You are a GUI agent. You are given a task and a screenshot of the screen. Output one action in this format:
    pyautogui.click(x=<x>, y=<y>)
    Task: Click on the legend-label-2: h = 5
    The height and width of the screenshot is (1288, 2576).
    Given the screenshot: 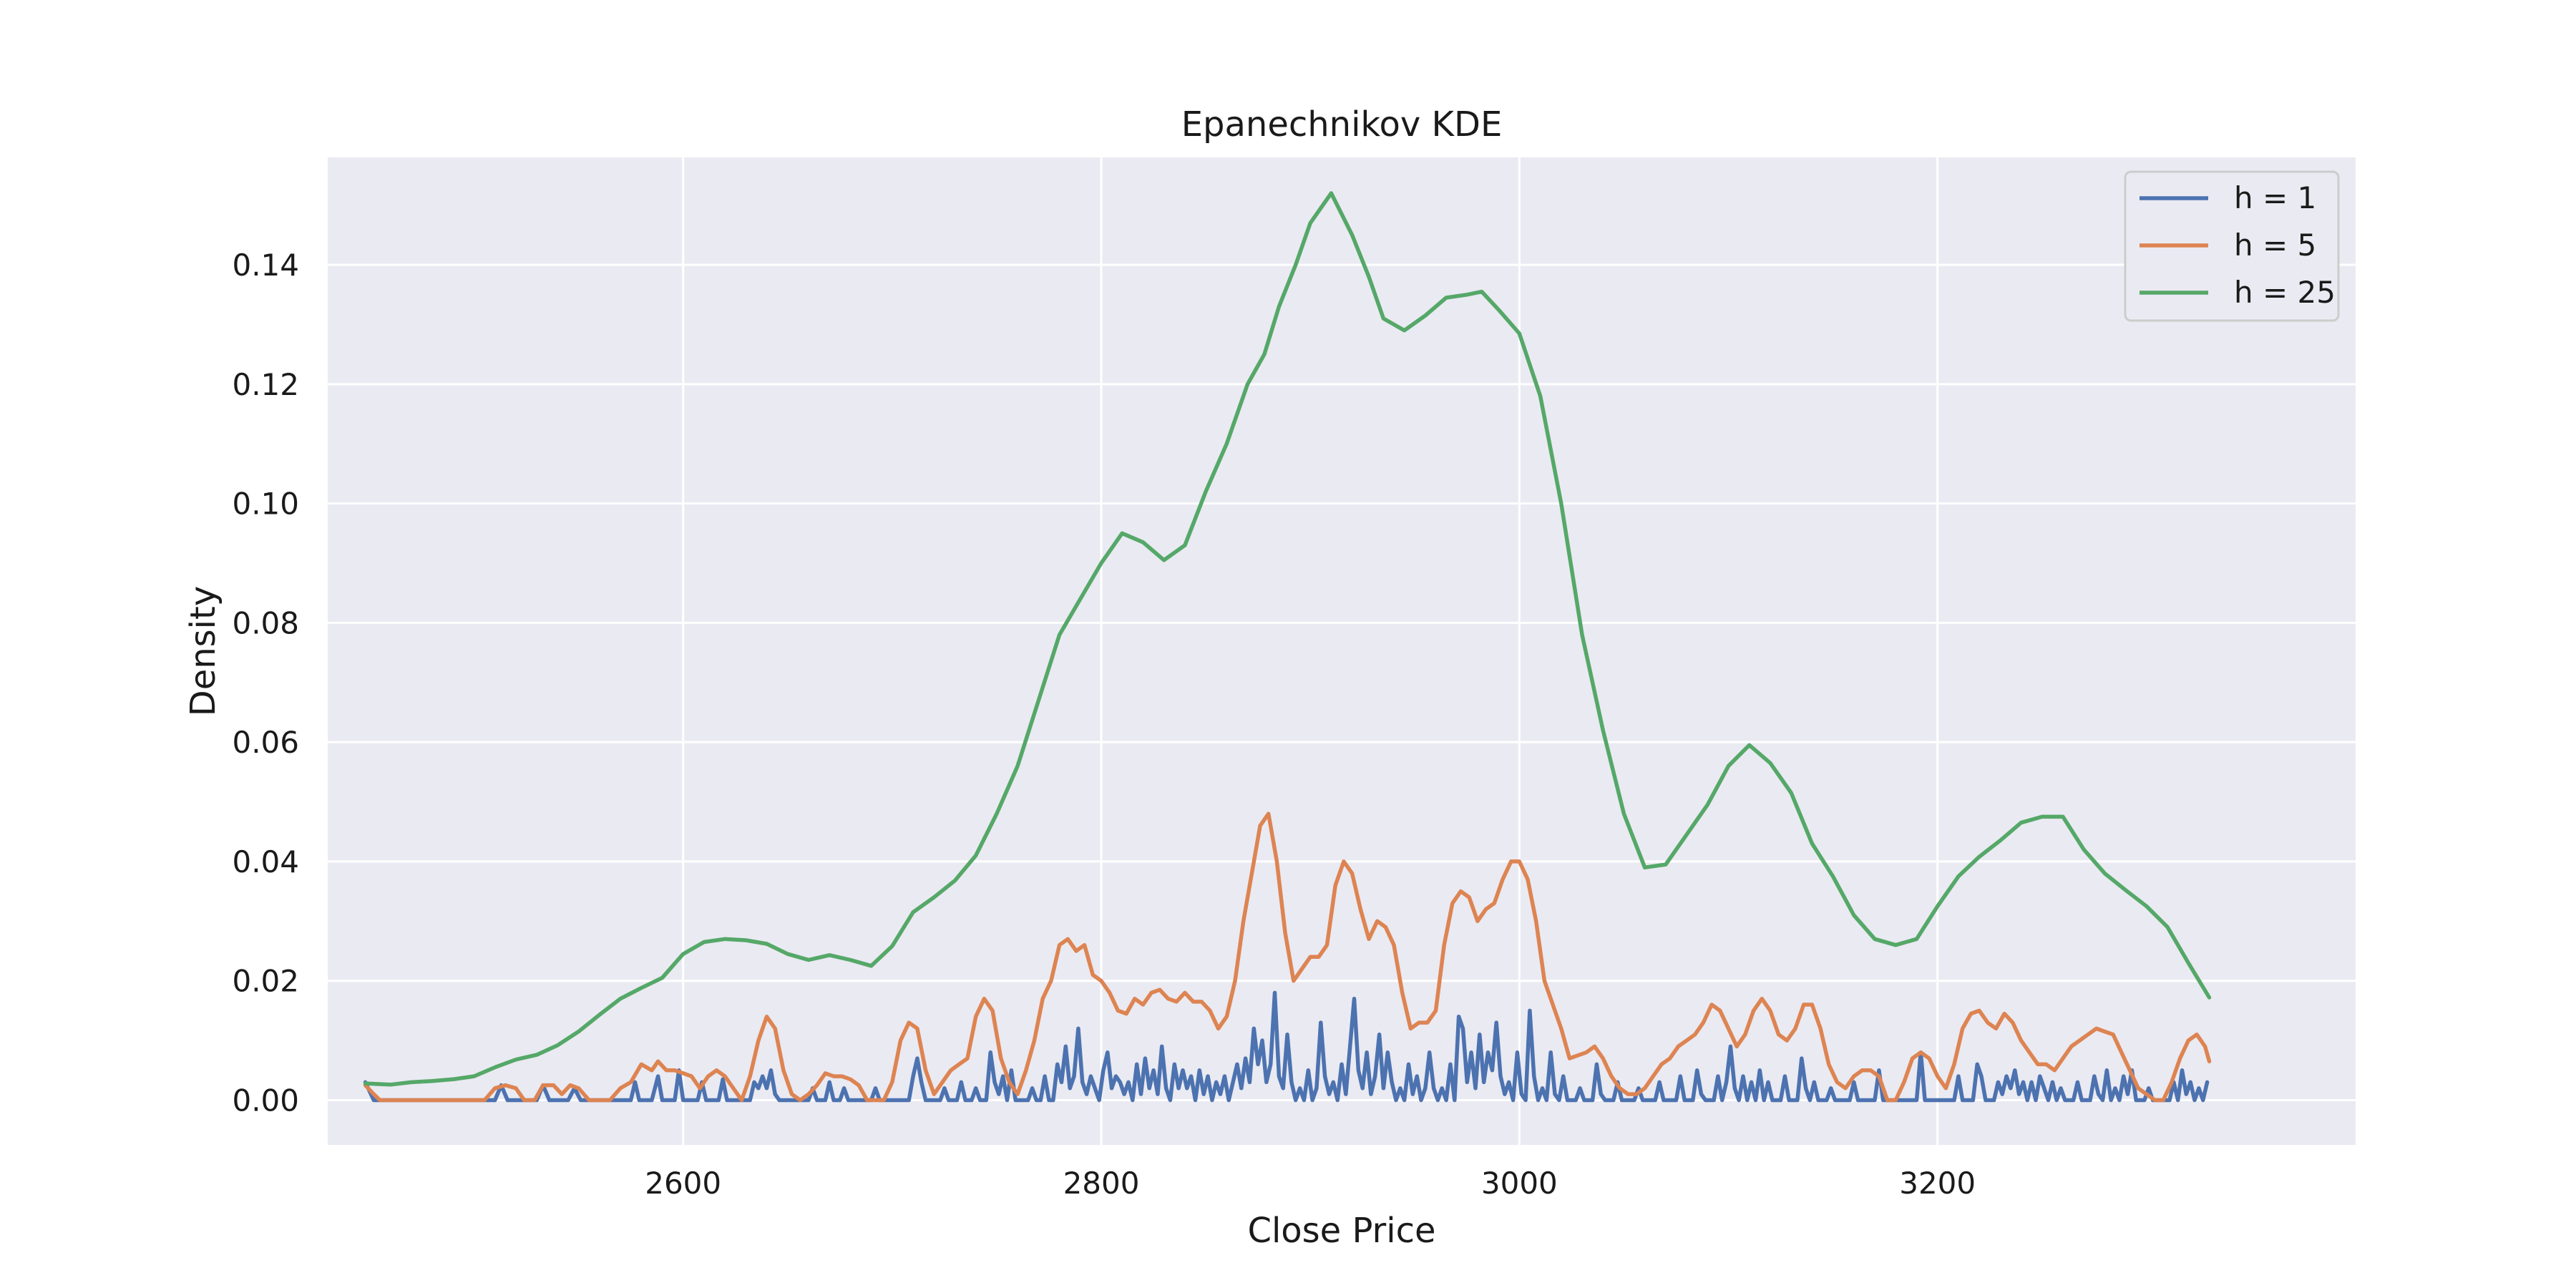 What is the action you would take?
    pyautogui.click(x=2275, y=245)
    